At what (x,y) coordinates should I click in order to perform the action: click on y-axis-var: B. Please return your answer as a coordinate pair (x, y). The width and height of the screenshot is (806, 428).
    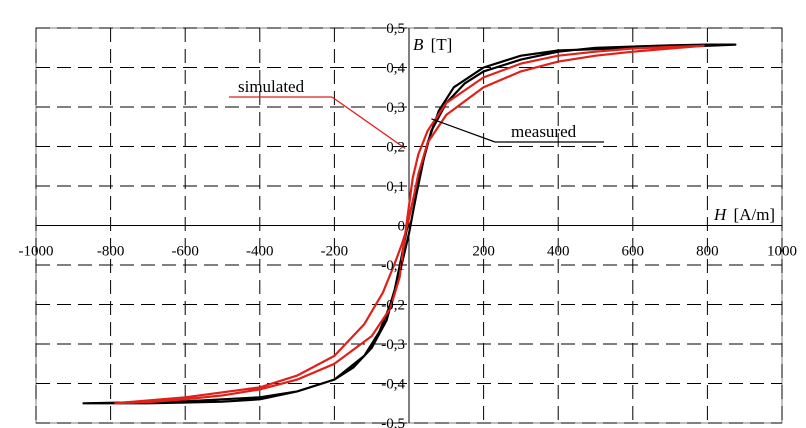
    Looking at the image, I should click on (418, 44).